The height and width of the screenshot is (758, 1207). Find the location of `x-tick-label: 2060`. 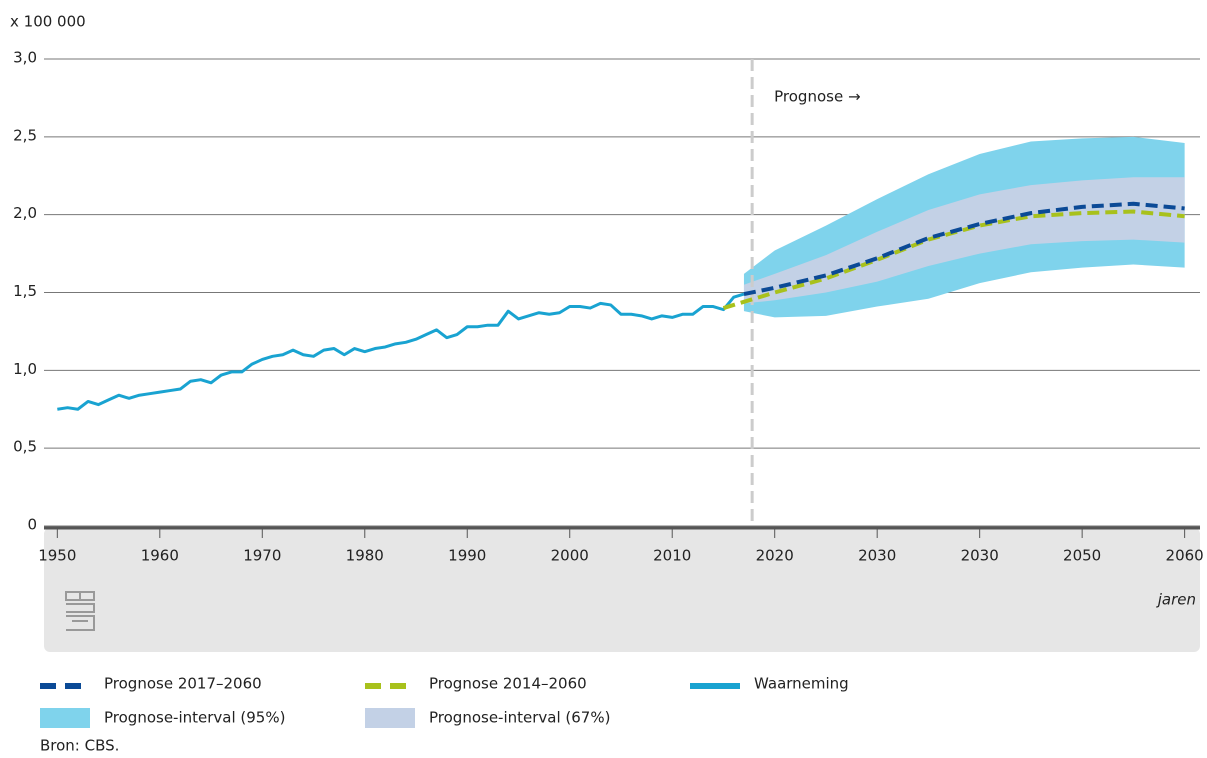

x-tick-label: 2060 is located at coordinates (1185, 556).